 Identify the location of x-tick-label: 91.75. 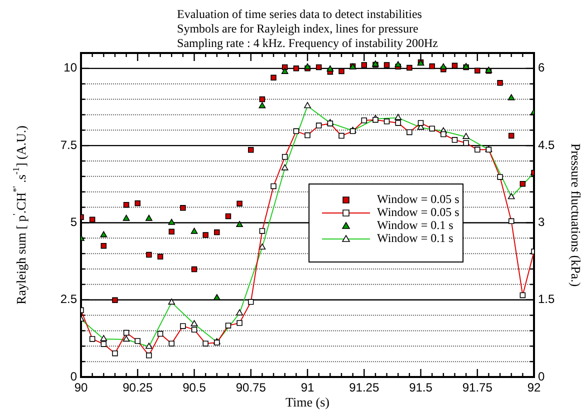
(477, 387).